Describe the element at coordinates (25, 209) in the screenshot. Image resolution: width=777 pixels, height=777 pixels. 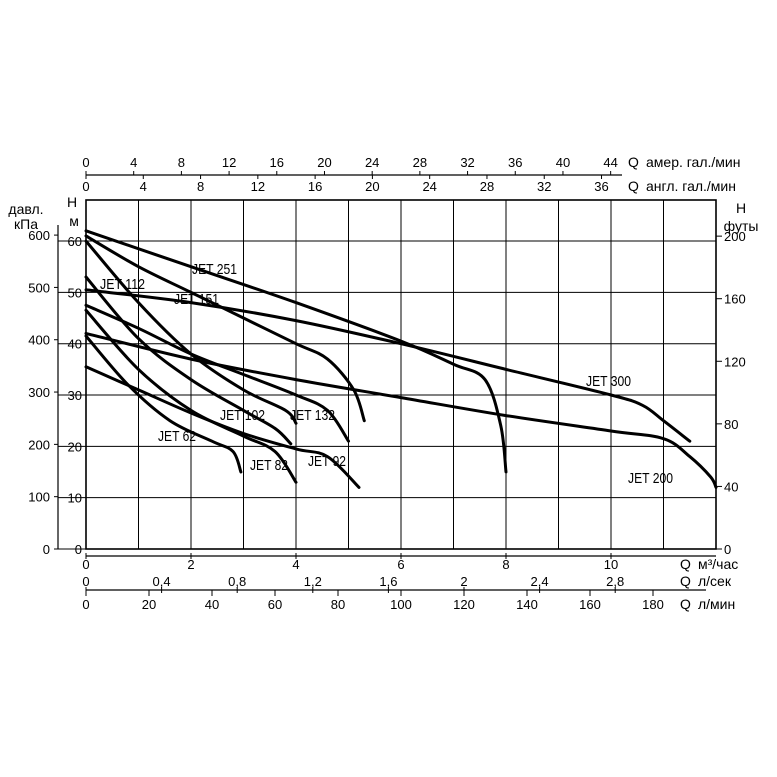
I see `axis-title-kpa: давл.` at that location.